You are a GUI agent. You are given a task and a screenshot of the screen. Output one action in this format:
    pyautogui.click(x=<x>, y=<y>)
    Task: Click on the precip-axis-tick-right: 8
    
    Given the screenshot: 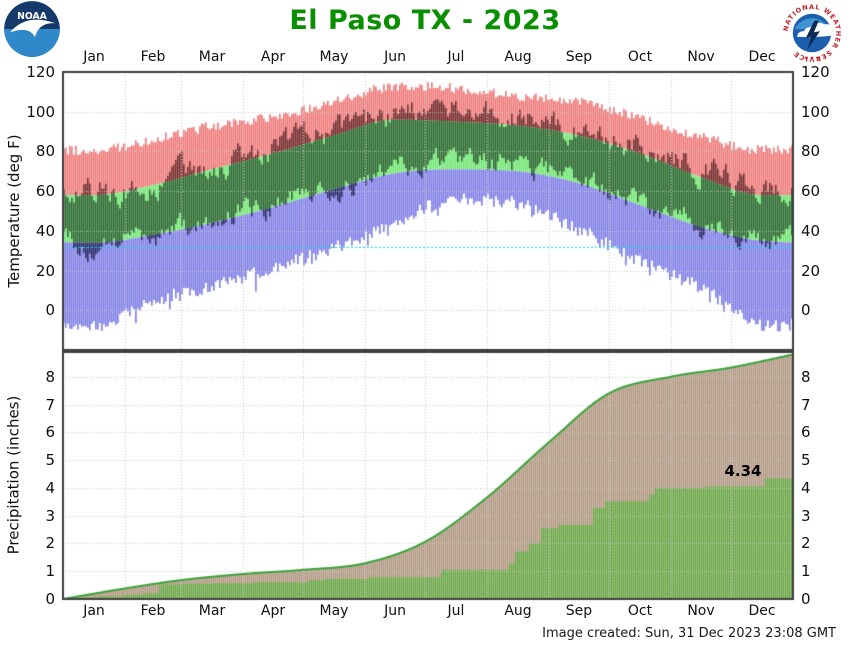 What is the action you would take?
    pyautogui.click(x=806, y=376)
    